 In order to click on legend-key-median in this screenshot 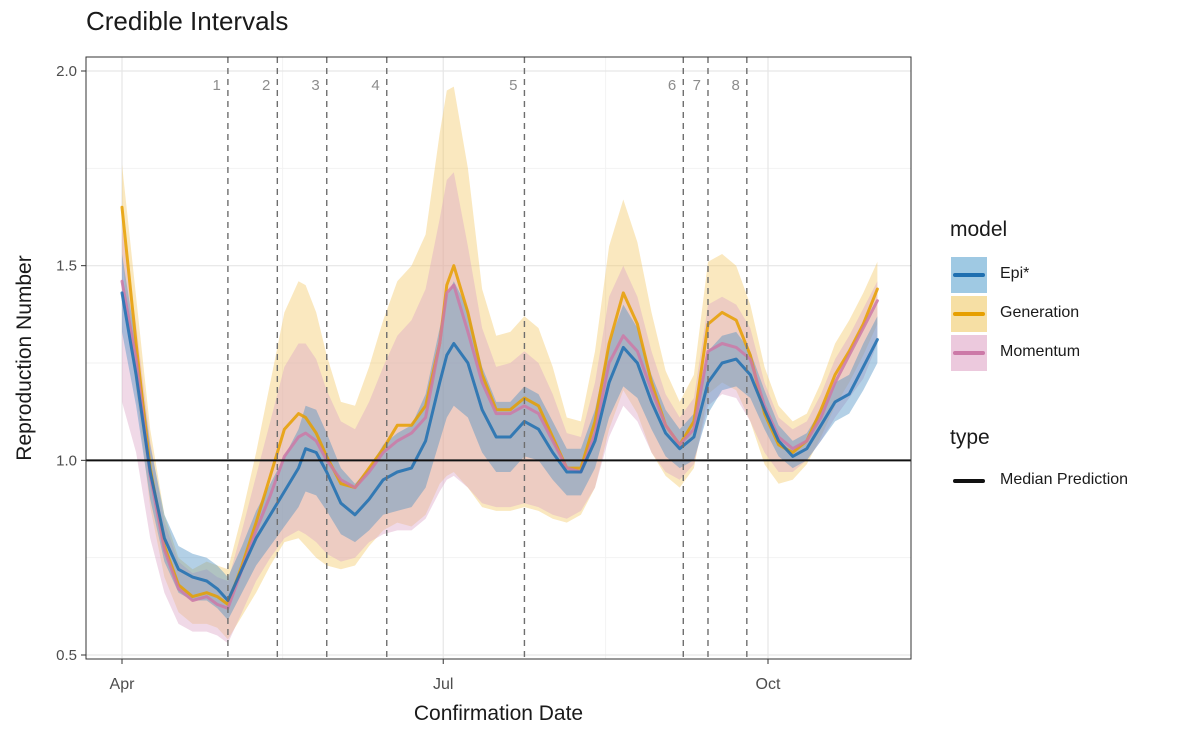, I will do `click(969, 481)`.